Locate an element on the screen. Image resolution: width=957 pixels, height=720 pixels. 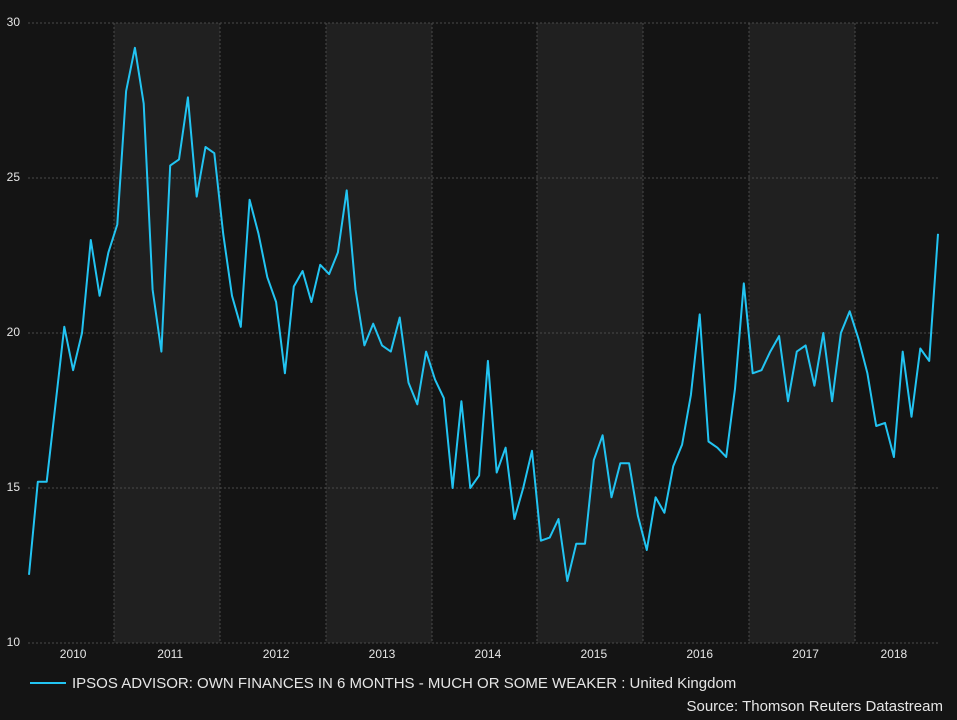
y-tick-label: 10 is located at coordinates (14, 642).